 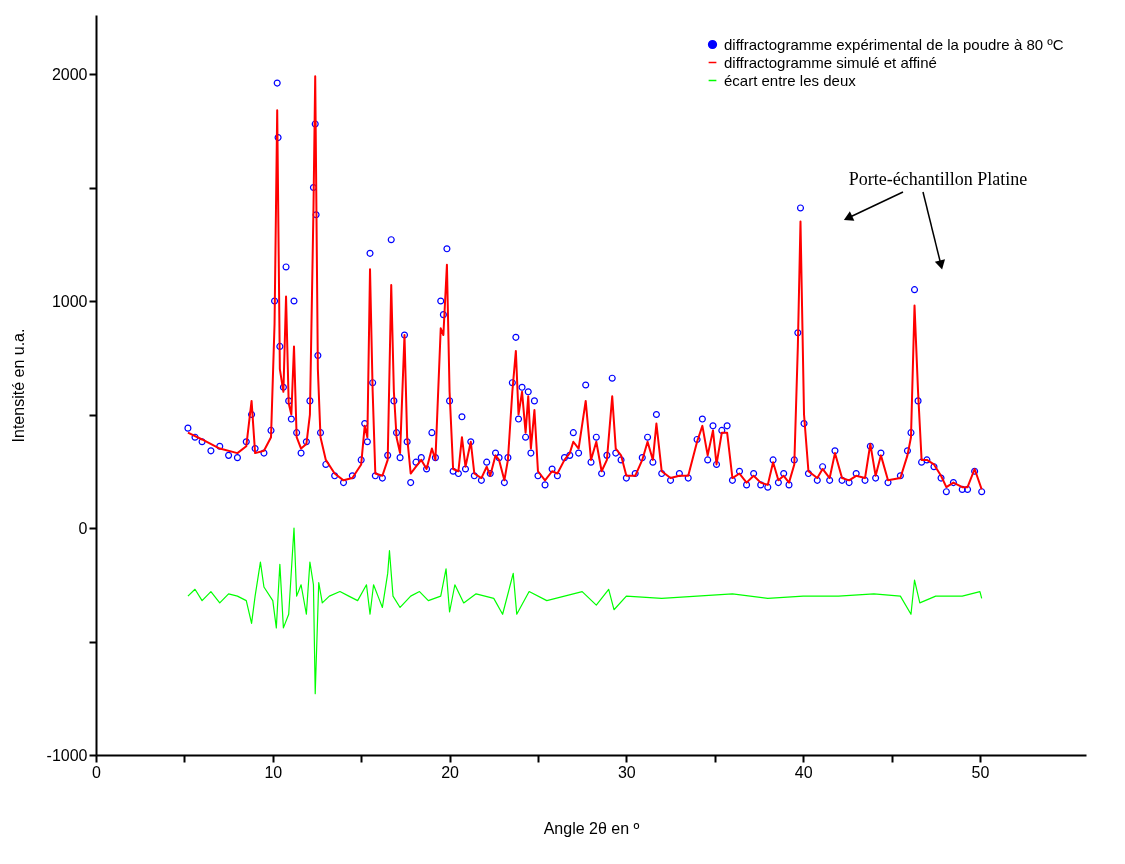 What do you see at coordinates (83, 528) in the screenshot?
I see `y-tick-label: 0` at bounding box center [83, 528].